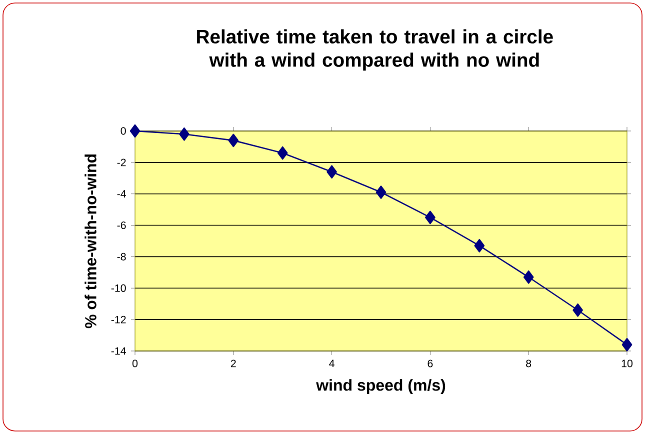 The height and width of the screenshot is (434, 645). I want to click on x-tick-label: 2, so click(233, 364).